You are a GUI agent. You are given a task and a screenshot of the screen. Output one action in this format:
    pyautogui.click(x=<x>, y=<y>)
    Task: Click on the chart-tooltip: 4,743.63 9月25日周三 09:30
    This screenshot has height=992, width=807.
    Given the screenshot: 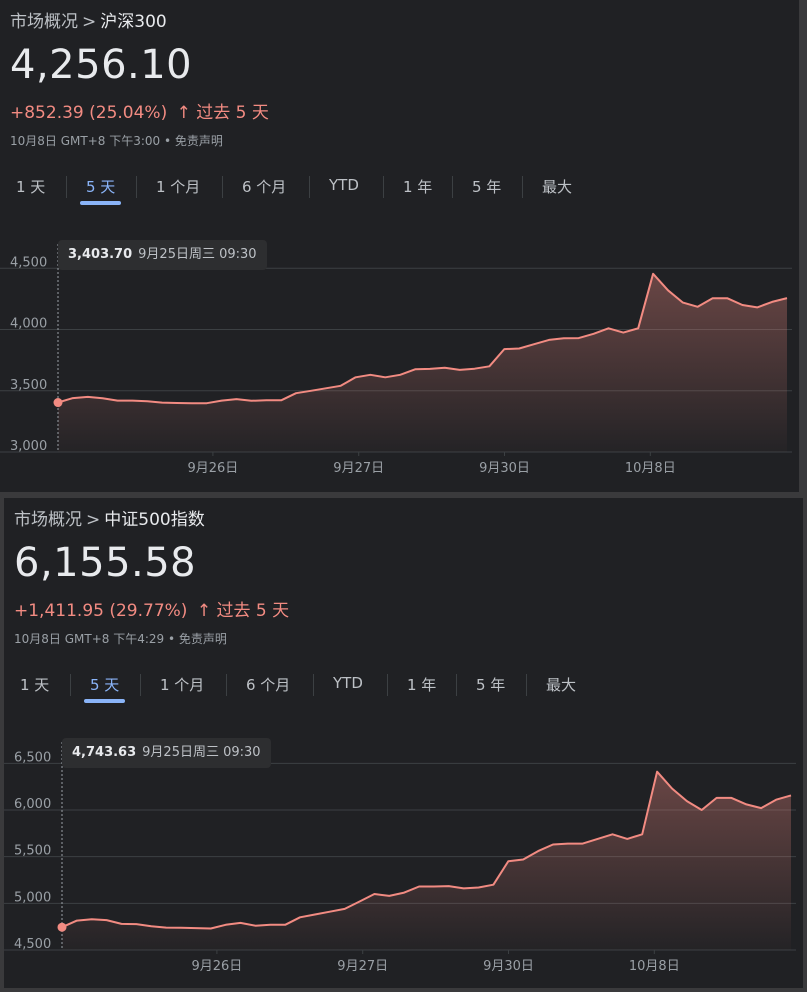 What is the action you would take?
    pyautogui.click(x=166, y=753)
    